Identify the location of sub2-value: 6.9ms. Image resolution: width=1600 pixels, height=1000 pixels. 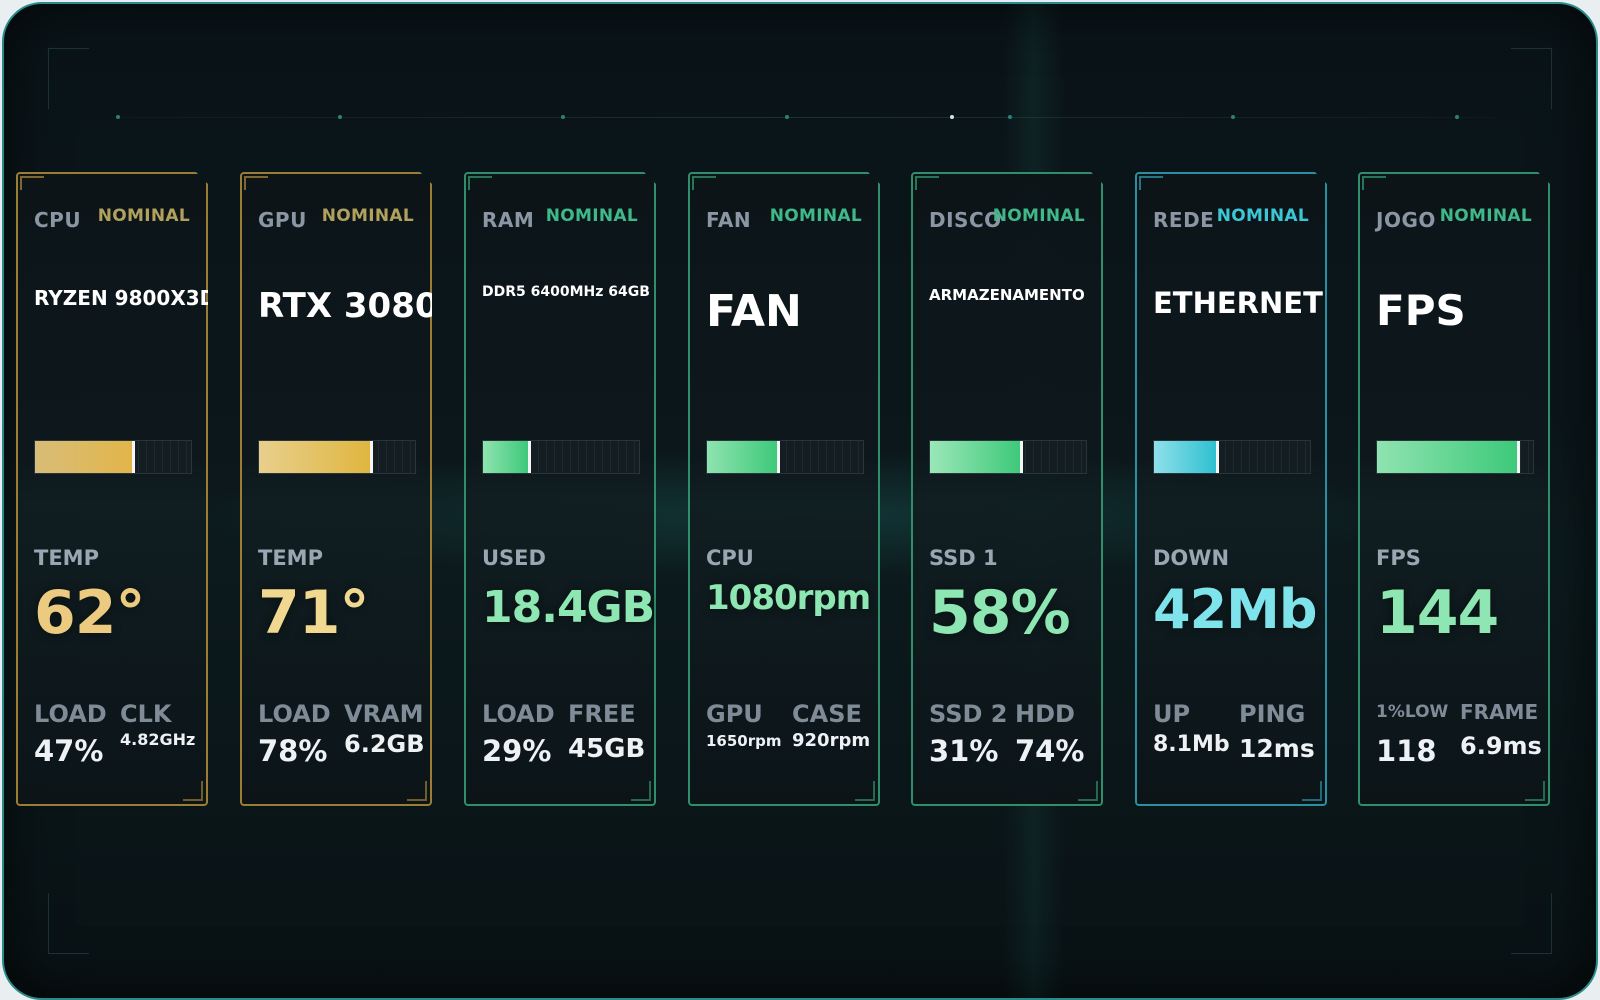
(1501, 746).